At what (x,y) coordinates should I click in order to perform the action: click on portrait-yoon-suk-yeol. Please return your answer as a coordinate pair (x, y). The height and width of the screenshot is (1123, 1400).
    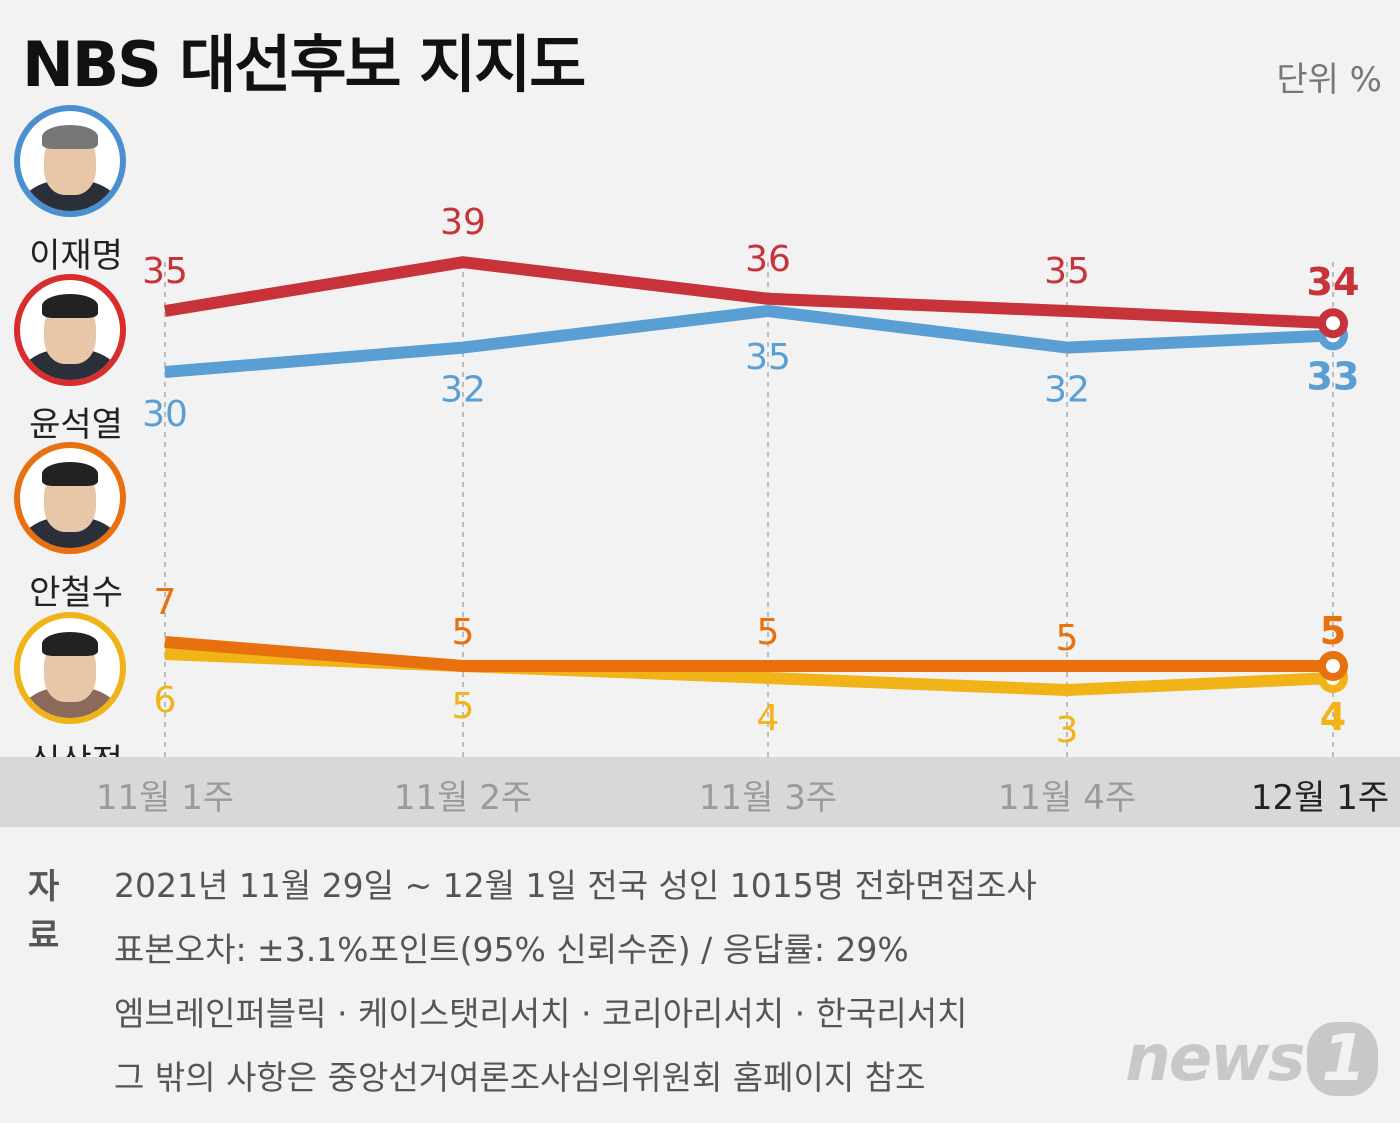
    Looking at the image, I should click on (70, 330).